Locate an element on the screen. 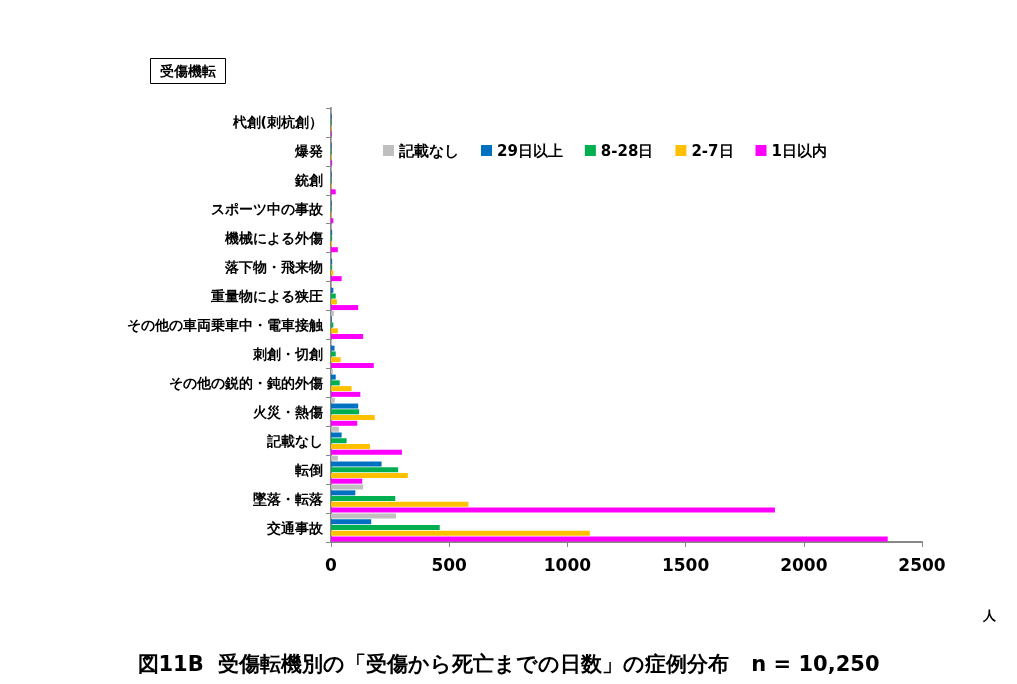 This screenshot has height=684, width=1017. legend-label: 29日以上 is located at coordinates (530, 150).